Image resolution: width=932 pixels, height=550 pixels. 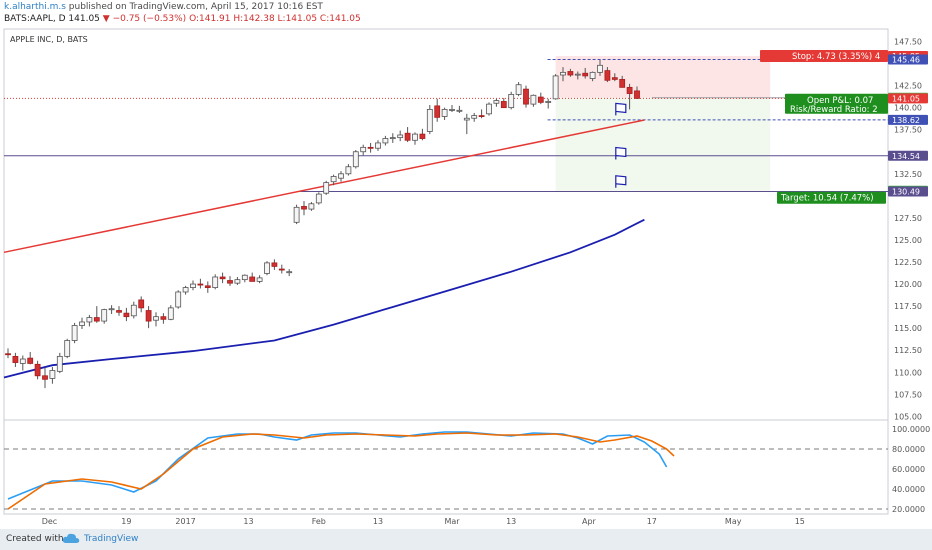 What do you see at coordinates (908, 130) in the screenshot?
I see `y-tick-label: 137.50` at bounding box center [908, 130].